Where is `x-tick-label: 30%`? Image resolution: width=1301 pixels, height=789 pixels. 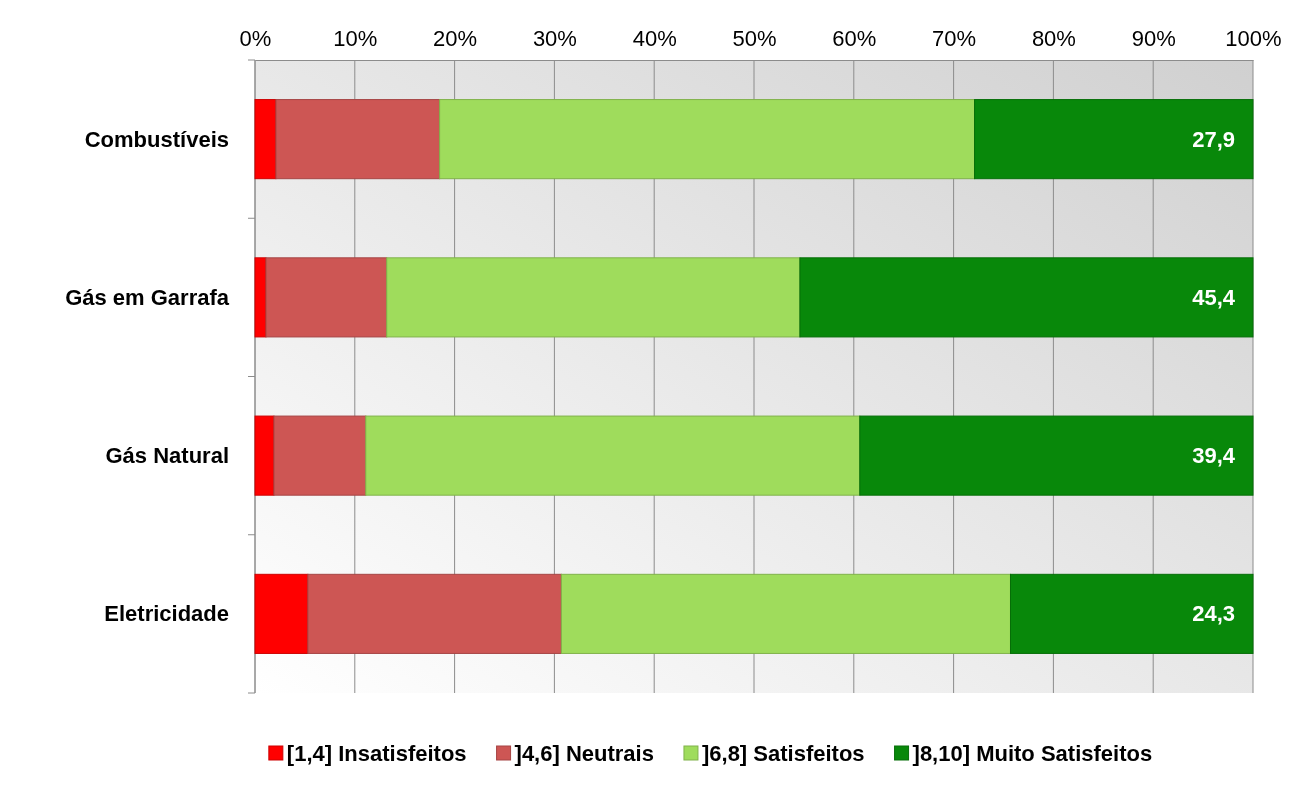
x-tick-label: 30% is located at coordinates (554, 38).